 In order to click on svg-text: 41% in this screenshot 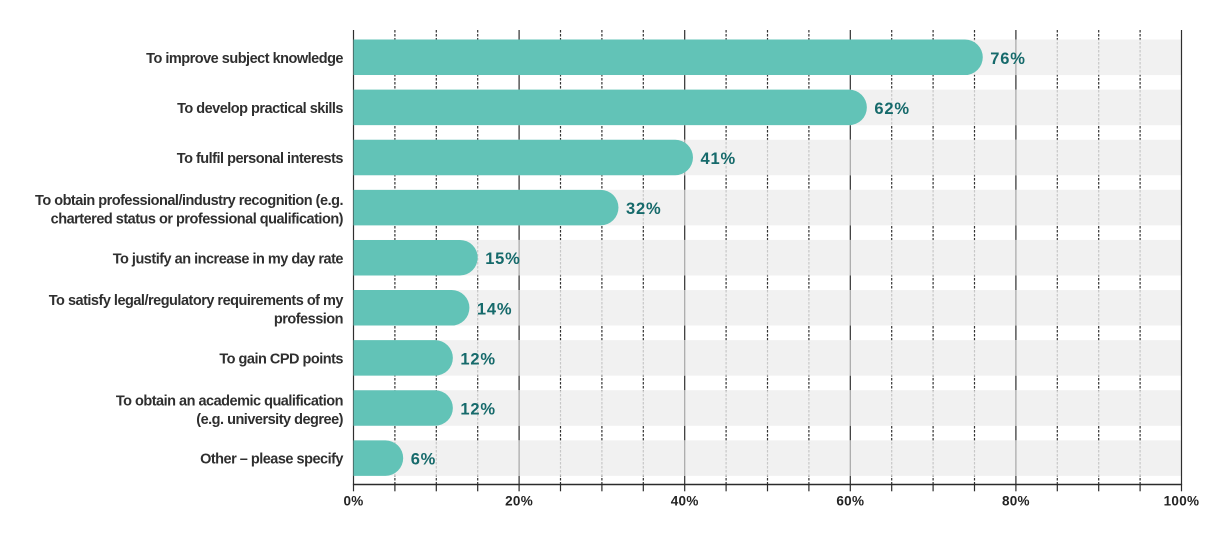, I will do `click(718, 159)`.